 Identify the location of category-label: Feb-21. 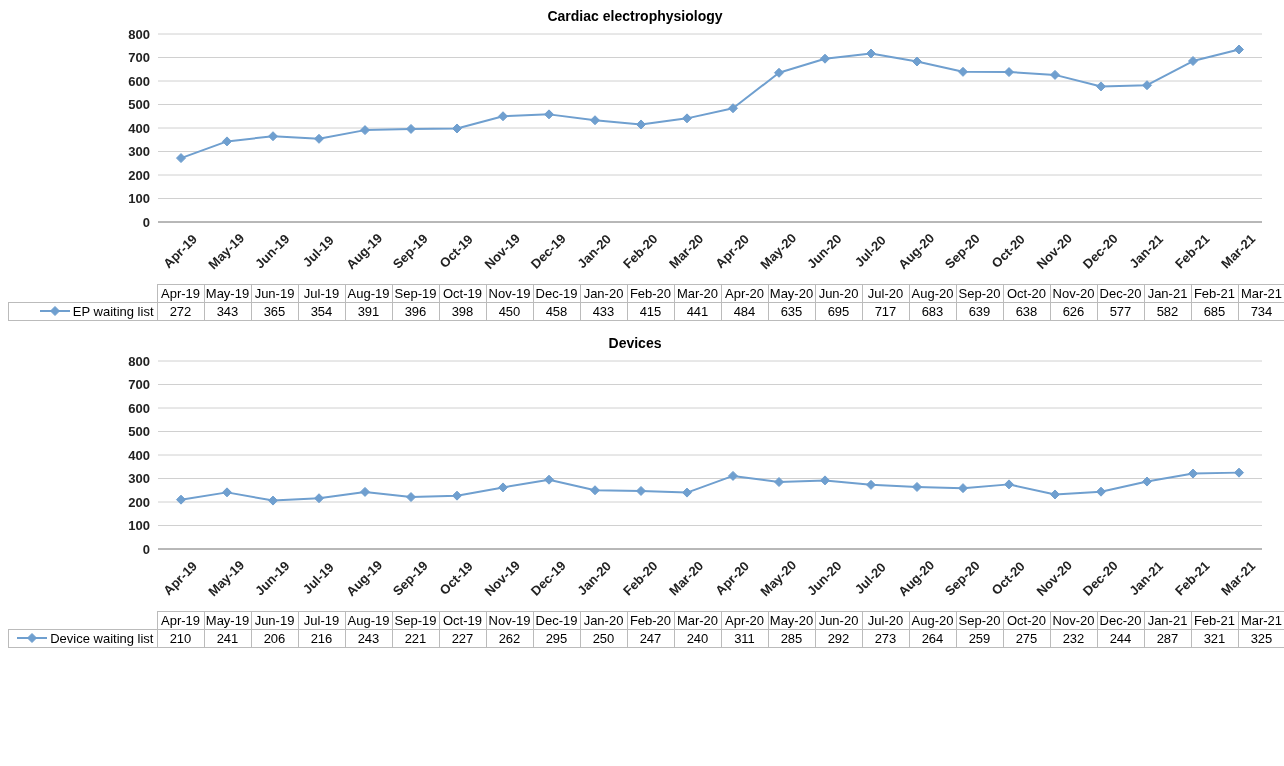
(1214, 293).